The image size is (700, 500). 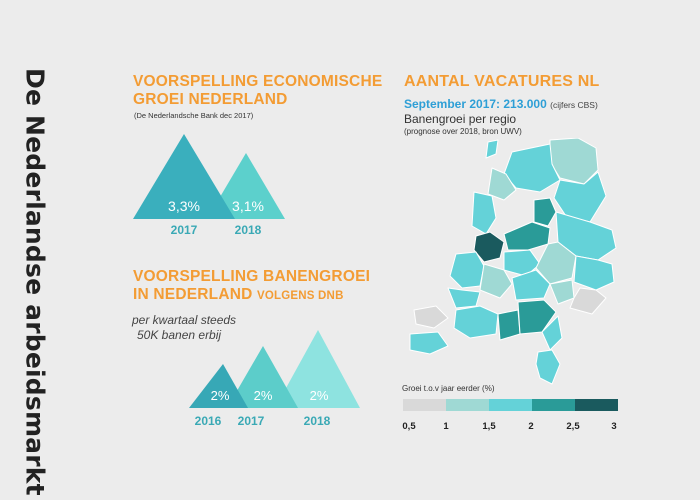 What do you see at coordinates (220, 395) in the screenshot?
I see `jobs-value-2016: 2%` at bounding box center [220, 395].